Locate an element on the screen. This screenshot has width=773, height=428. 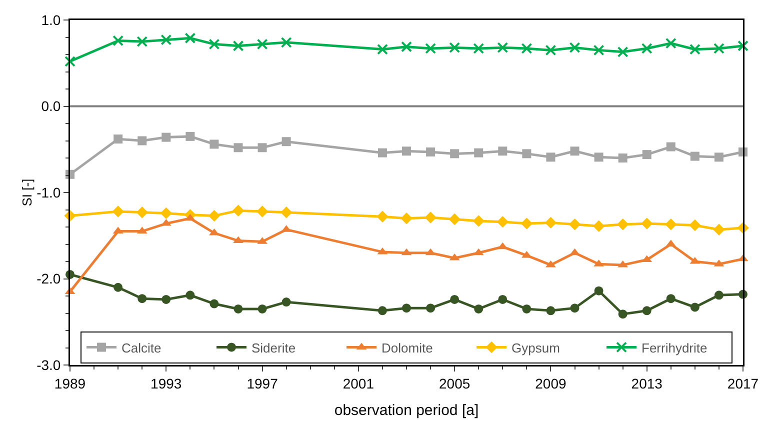
legend-label: Calcite is located at coordinates (142, 348).